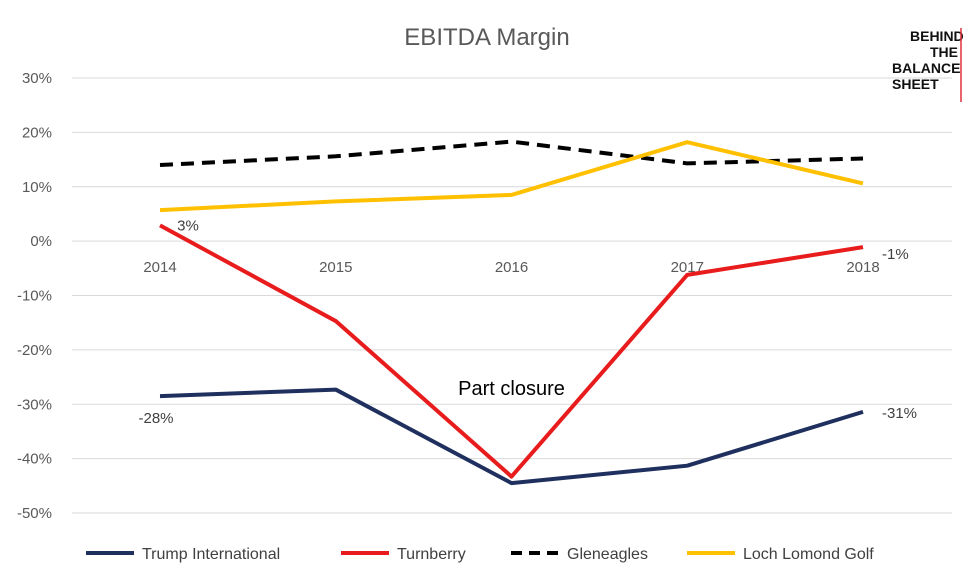 This screenshot has width=975, height=585. I want to click on legend-label-gleneagles: Gleneagles, so click(607, 554).